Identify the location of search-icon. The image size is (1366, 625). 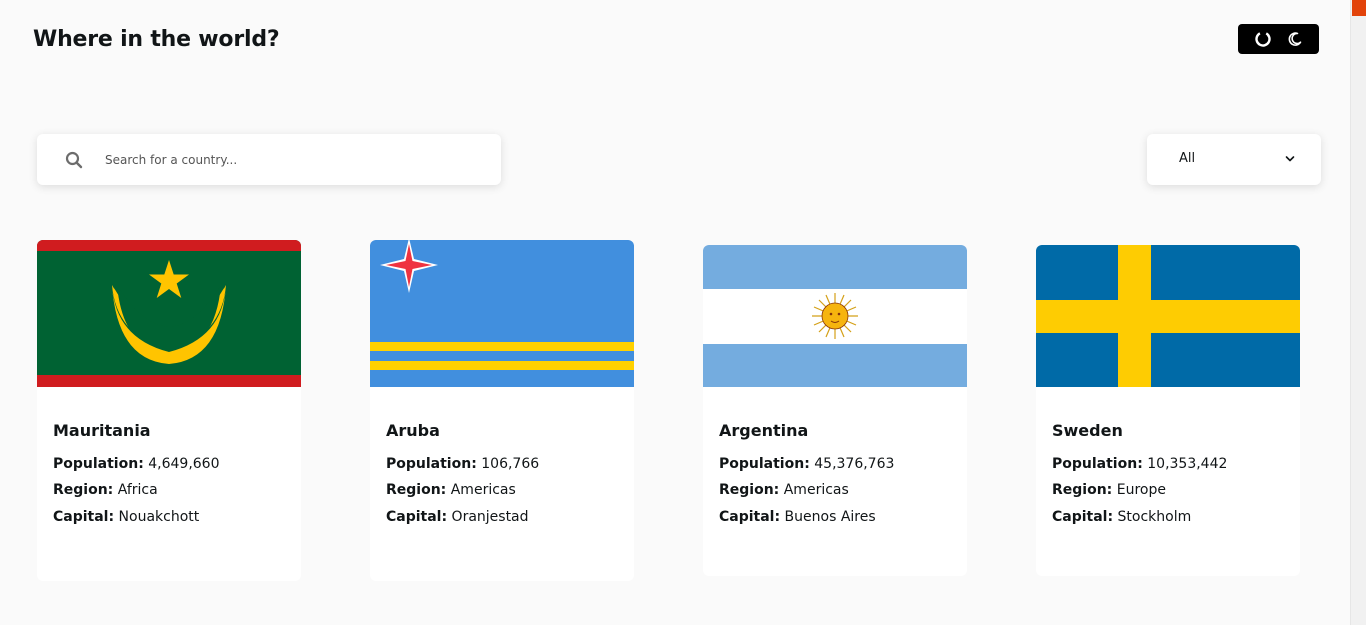
(74, 160).